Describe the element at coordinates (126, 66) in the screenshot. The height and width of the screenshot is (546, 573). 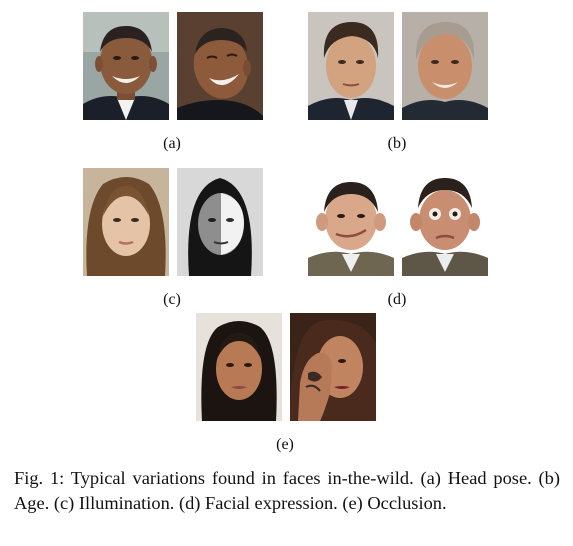
I see `face-photo-a-left` at that location.